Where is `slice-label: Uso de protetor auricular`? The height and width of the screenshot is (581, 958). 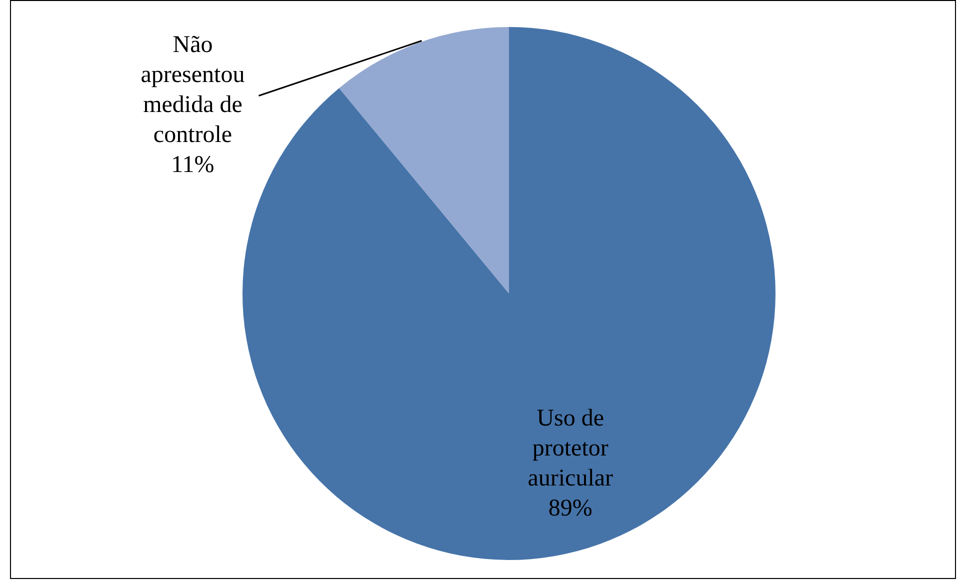
slice-label: Uso de protetor auricular is located at coordinates (571, 448).